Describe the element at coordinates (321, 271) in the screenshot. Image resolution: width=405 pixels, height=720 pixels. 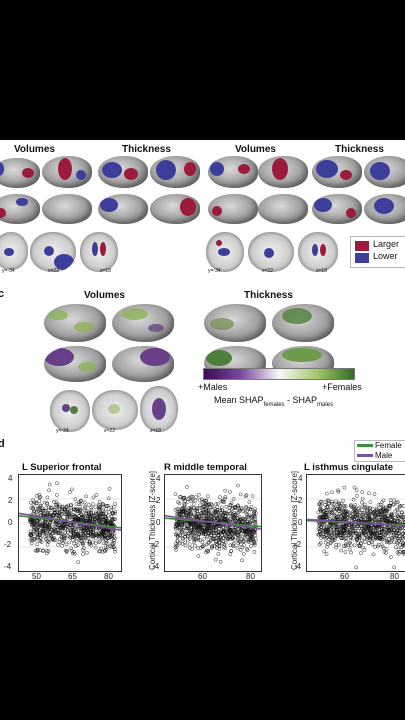
I see `slice-label-a6: z=18` at that location.